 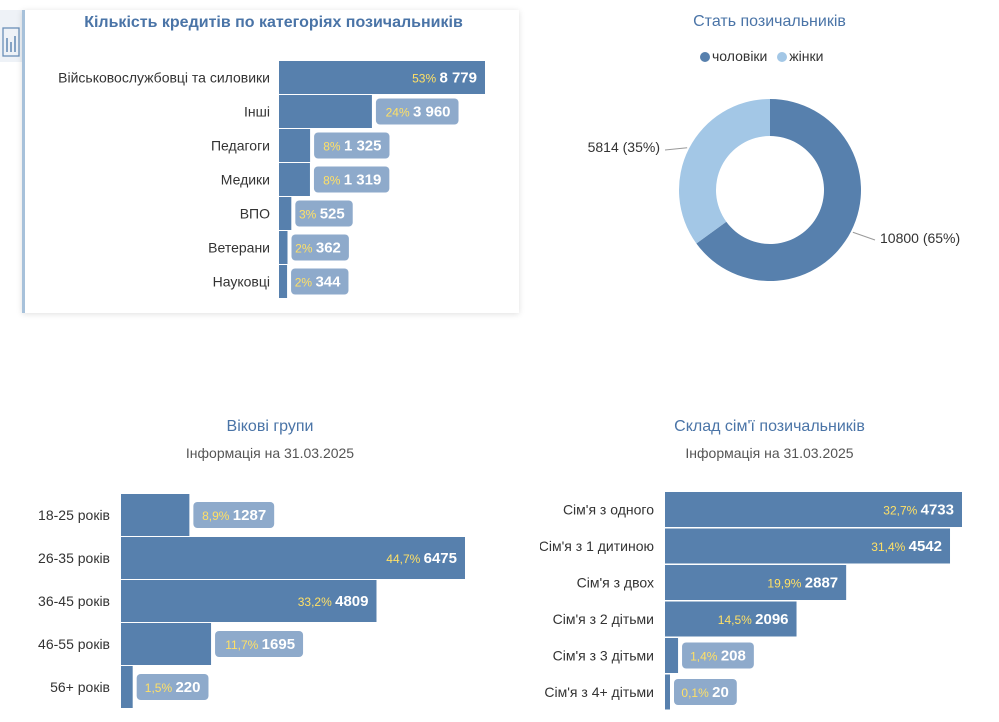 I want to click on categories-value-label: 24% 3 960, so click(x=418, y=112).